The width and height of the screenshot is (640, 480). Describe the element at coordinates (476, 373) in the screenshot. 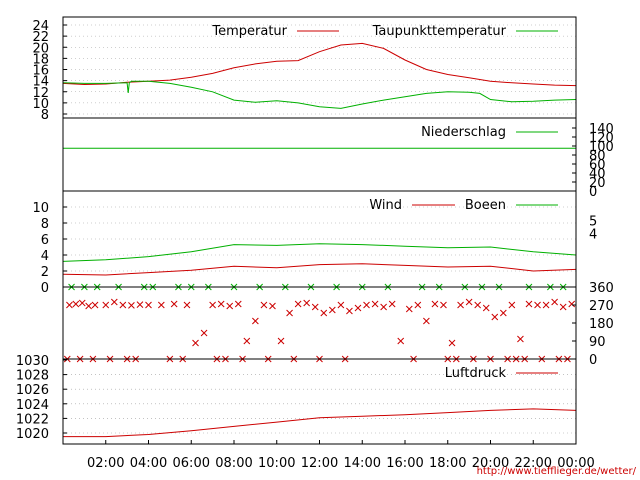

I see `legend-label-pressure: Luftdruck` at that location.